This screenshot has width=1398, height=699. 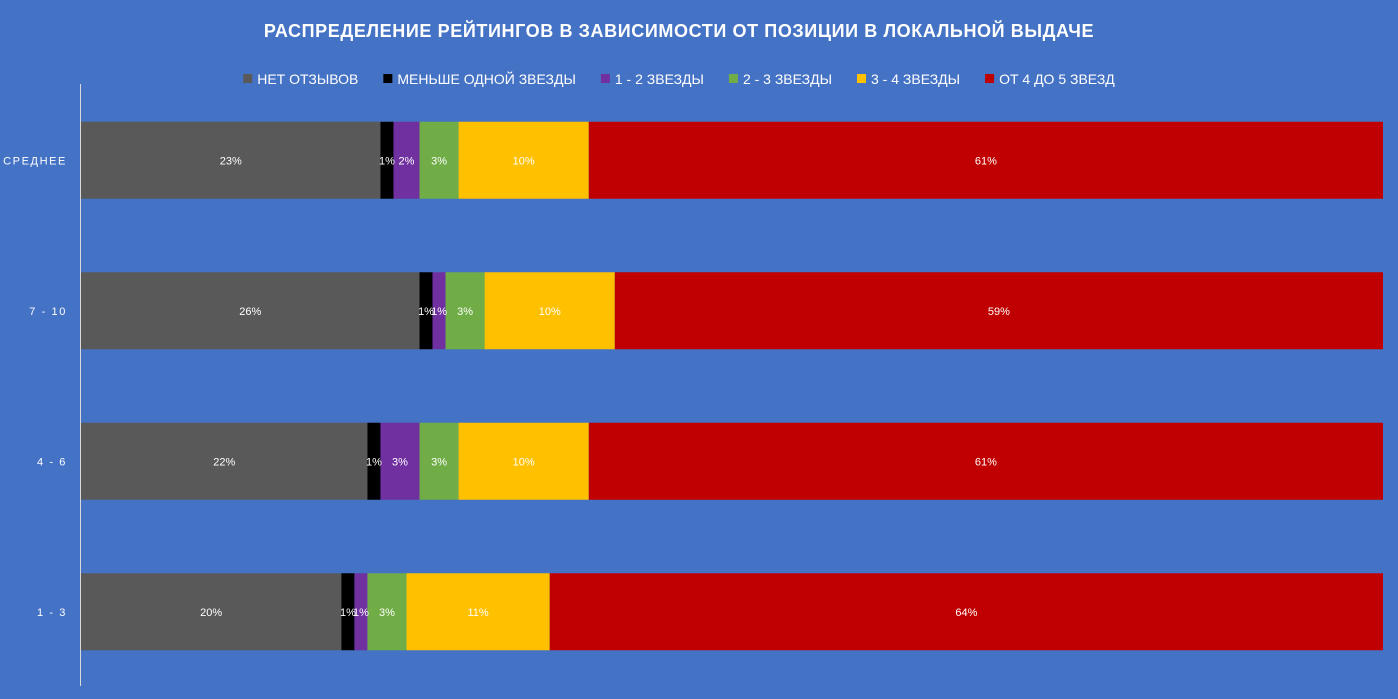 I want to click on data-label-7-10-s6: 59%, so click(x=999, y=312).